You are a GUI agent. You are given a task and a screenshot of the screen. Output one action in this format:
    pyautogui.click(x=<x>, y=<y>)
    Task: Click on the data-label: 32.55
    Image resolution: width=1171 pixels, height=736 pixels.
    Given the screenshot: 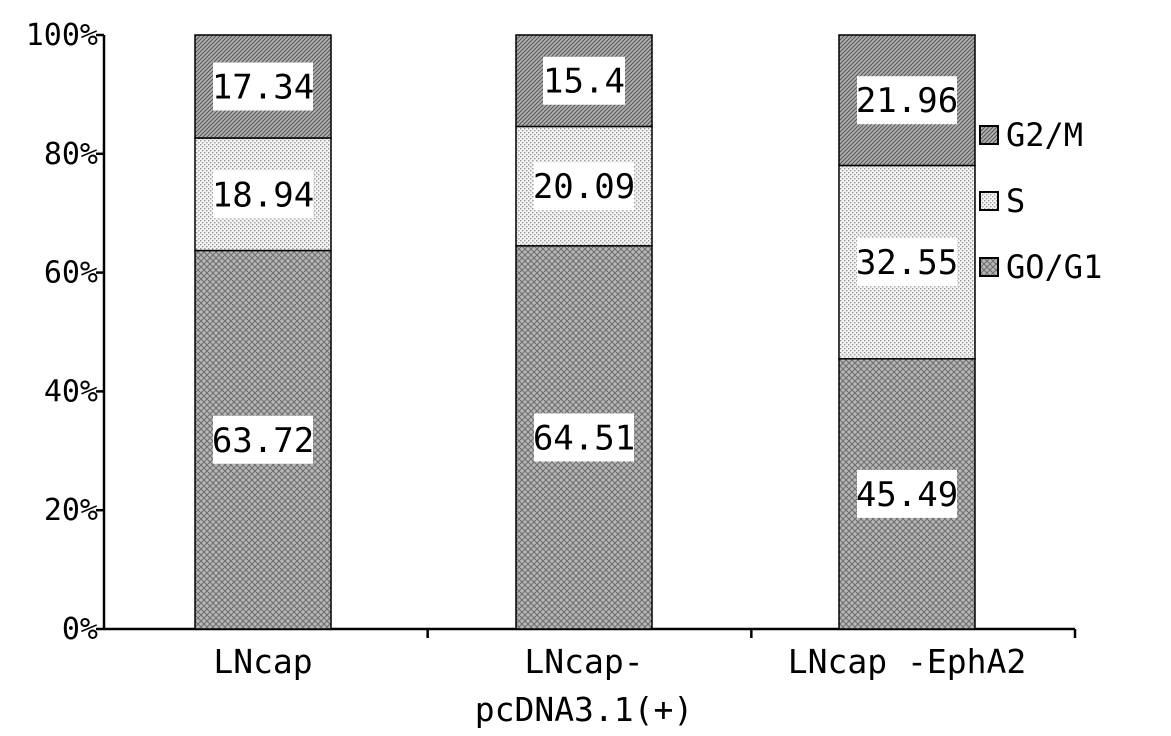 What is the action you would take?
    pyautogui.click(x=907, y=263)
    